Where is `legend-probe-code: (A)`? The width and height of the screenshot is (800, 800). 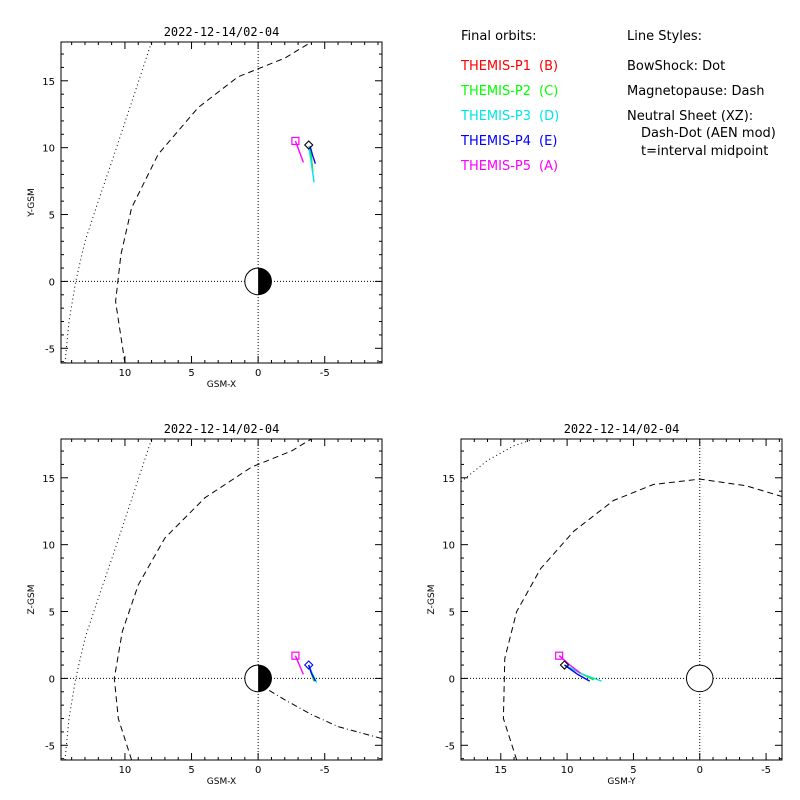
legend-probe-code: (A) is located at coordinates (548, 166).